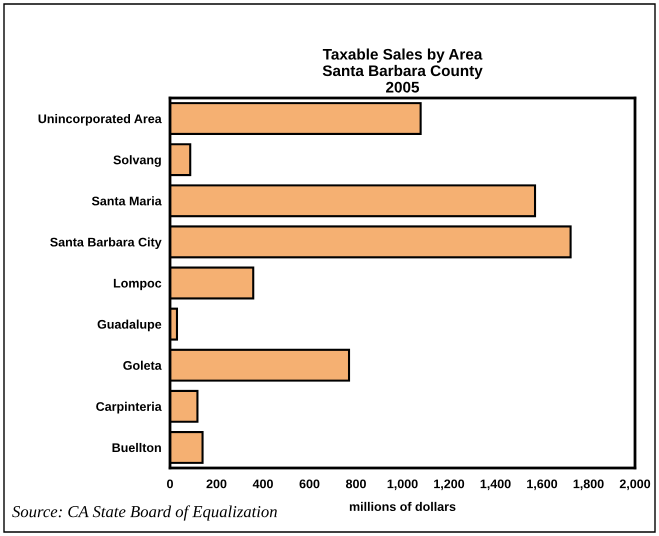 The image size is (659, 536). What do you see at coordinates (403, 507) in the screenshot?
I see `x-axis-title: millions of dollars` at bounding box center [403, 507].